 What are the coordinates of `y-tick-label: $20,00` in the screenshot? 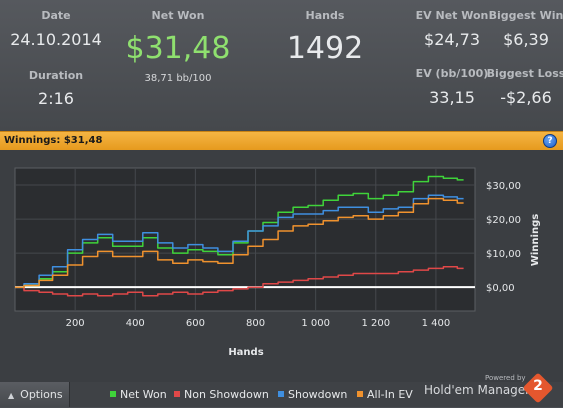 It's located at (503, 220).